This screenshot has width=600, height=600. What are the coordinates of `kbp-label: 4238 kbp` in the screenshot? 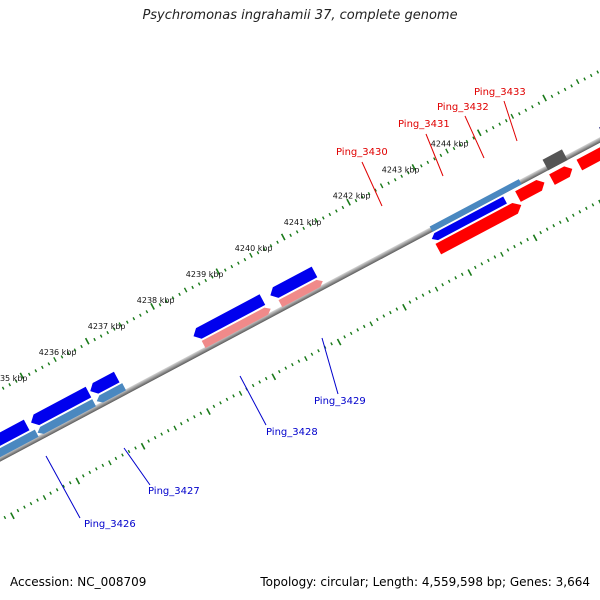 It's located at (156, 300).